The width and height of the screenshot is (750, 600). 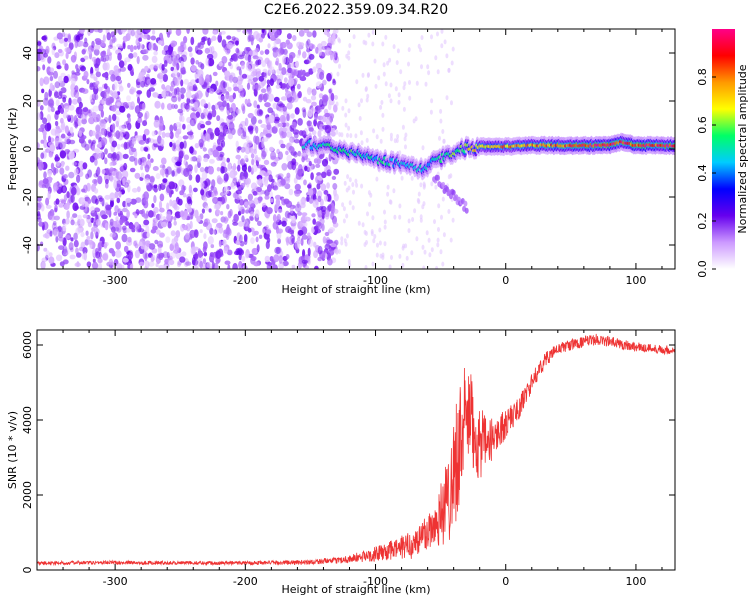 I want to click on x-tick-label: -300, so click(x=115, y=581).